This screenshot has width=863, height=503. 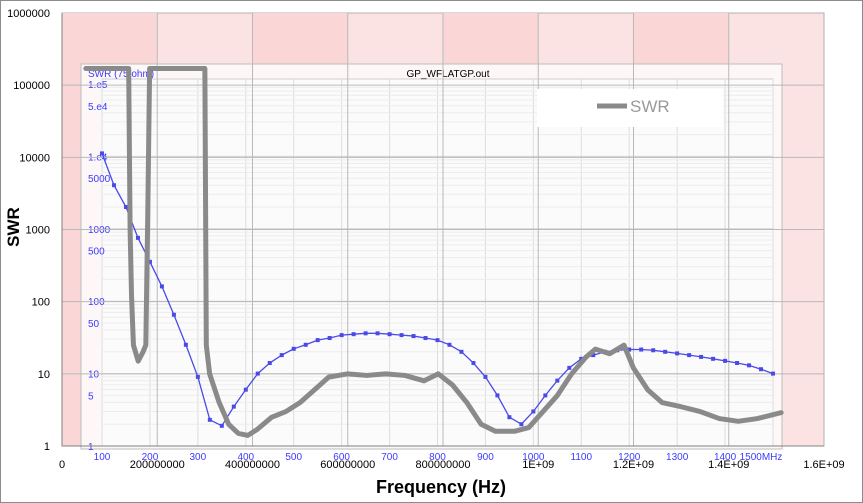 I want to click on y-tick-label: 1000, so click(x=38, y=231).